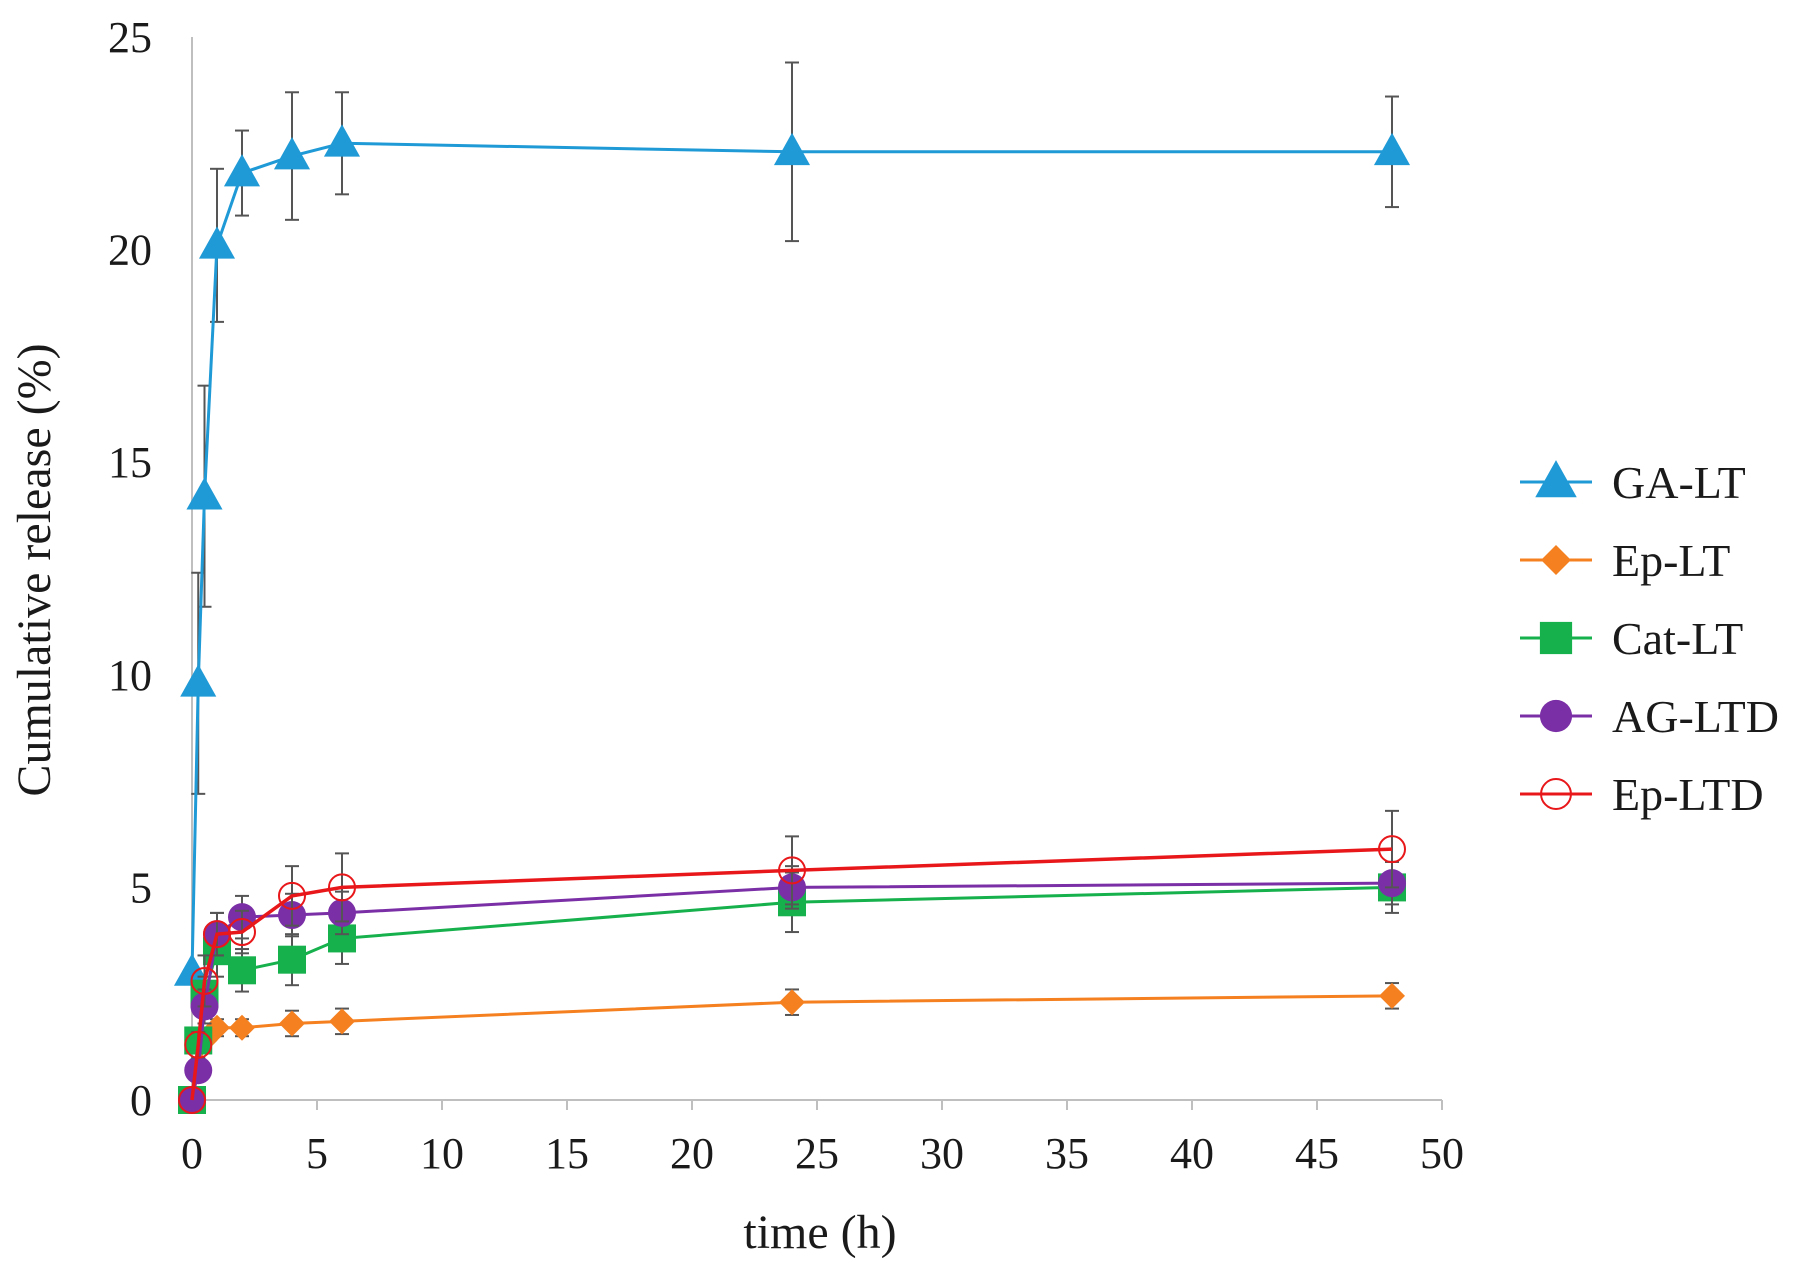 Image resolution: width=1809 pixels, height=1281 pixels. I want to click on legend-label: Cat-LT, so click(1677, 638).